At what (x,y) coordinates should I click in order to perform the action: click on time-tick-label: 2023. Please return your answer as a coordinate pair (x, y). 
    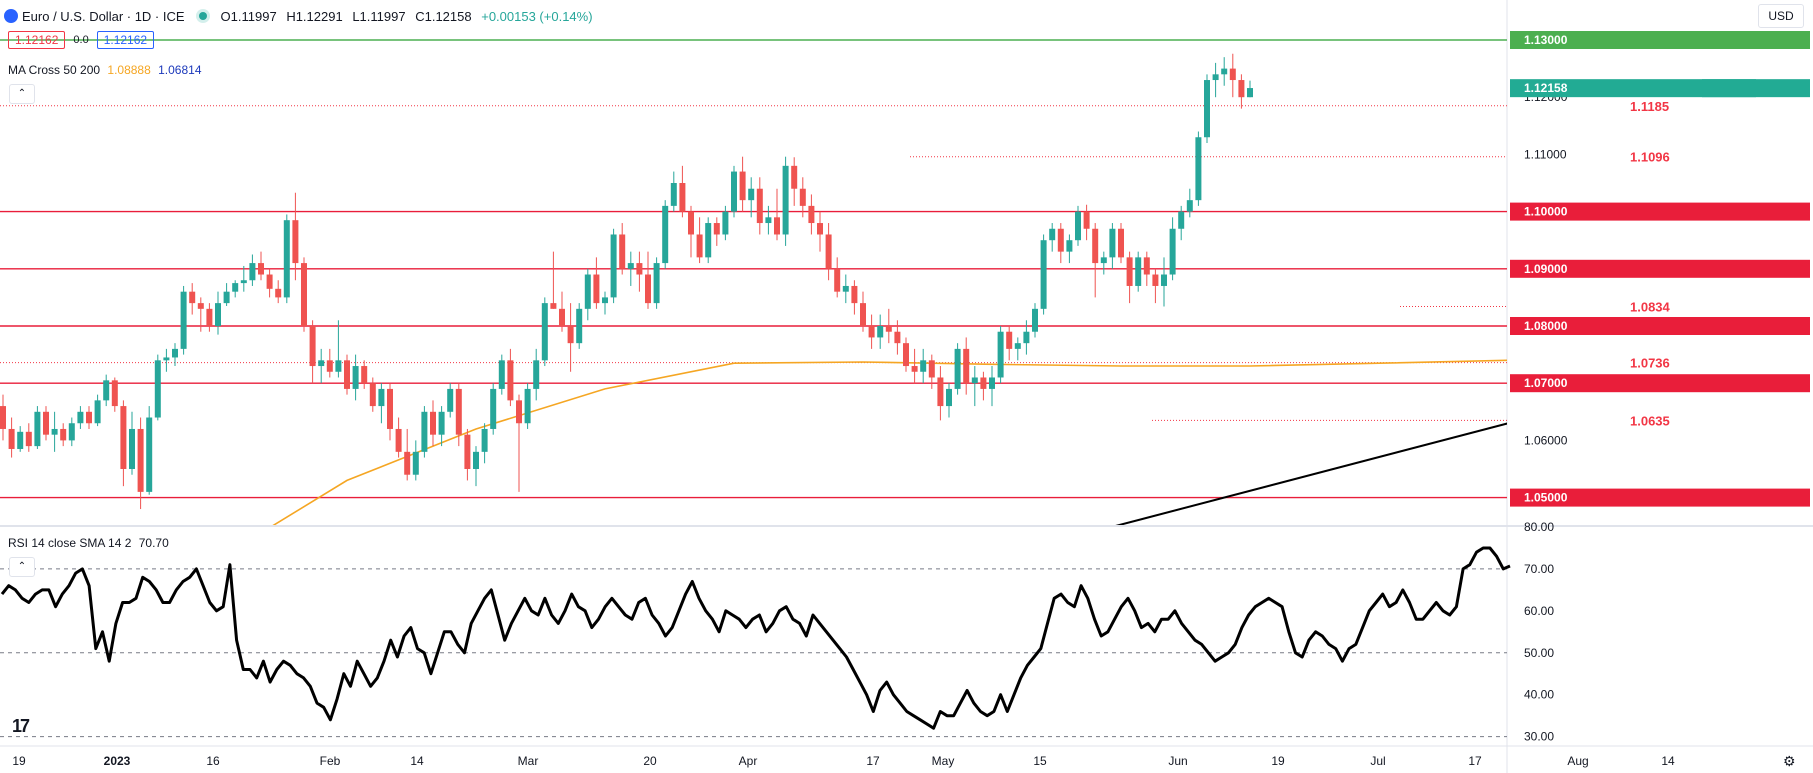
    Looking at the image, I should click on (117, 761).